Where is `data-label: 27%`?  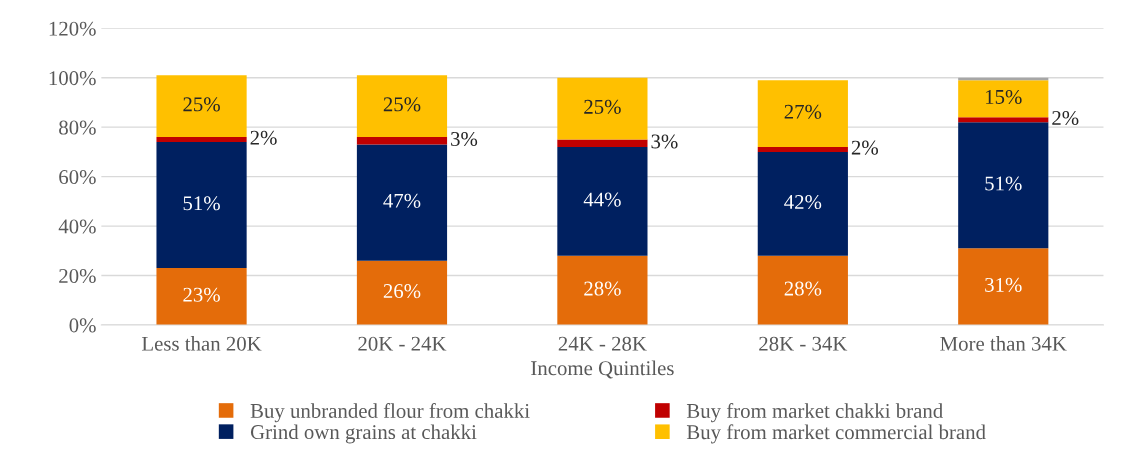 data-label: 27% is located at coordinates (803, 111).